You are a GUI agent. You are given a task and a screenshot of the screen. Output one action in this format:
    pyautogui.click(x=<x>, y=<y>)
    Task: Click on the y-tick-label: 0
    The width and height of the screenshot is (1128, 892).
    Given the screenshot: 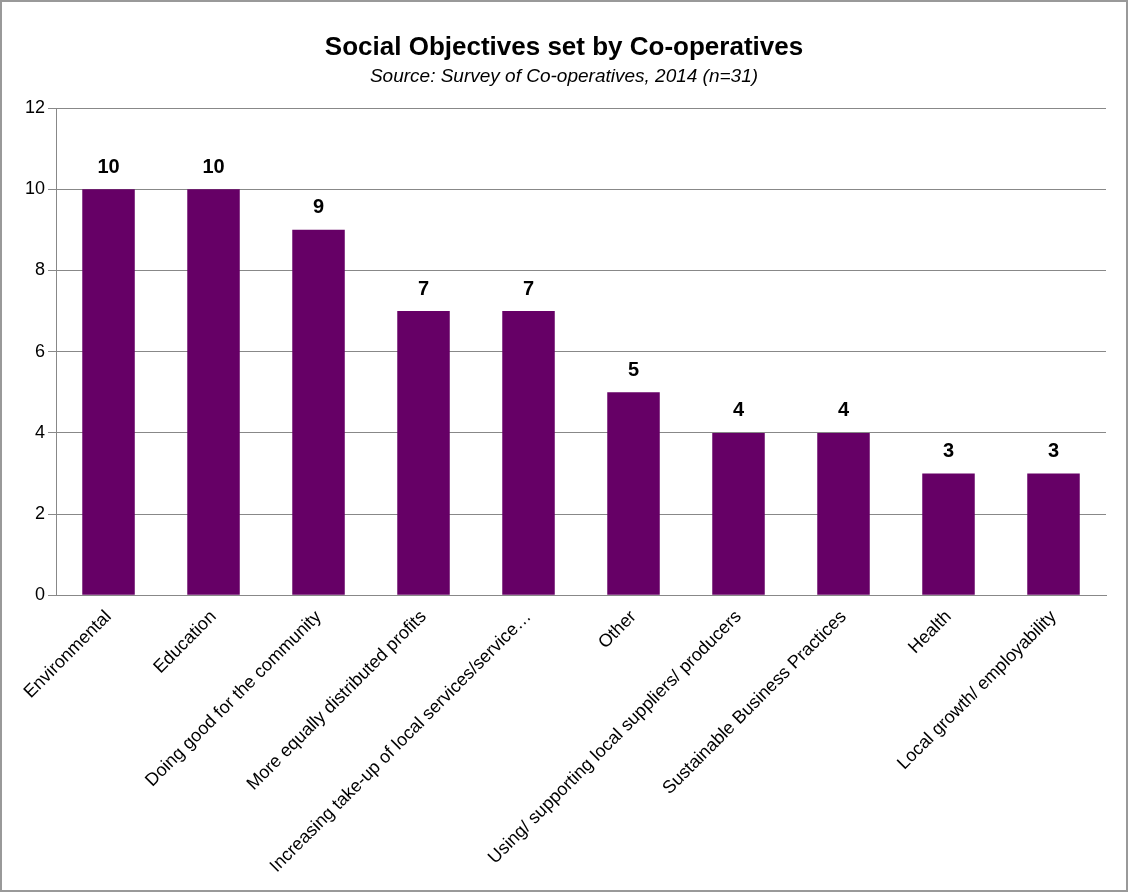 What is the action you would take?
    pyautogui.click(x=40, y=594)
    